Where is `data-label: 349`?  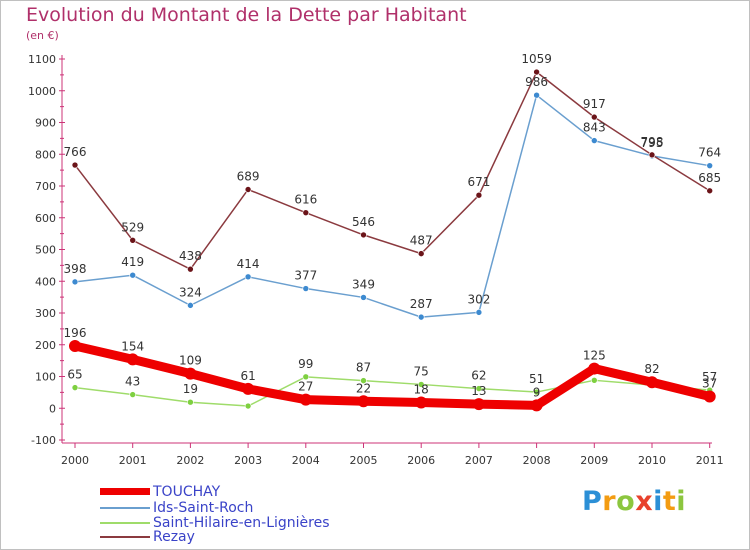 data-label: 349 is located at coordinates (363, 284).